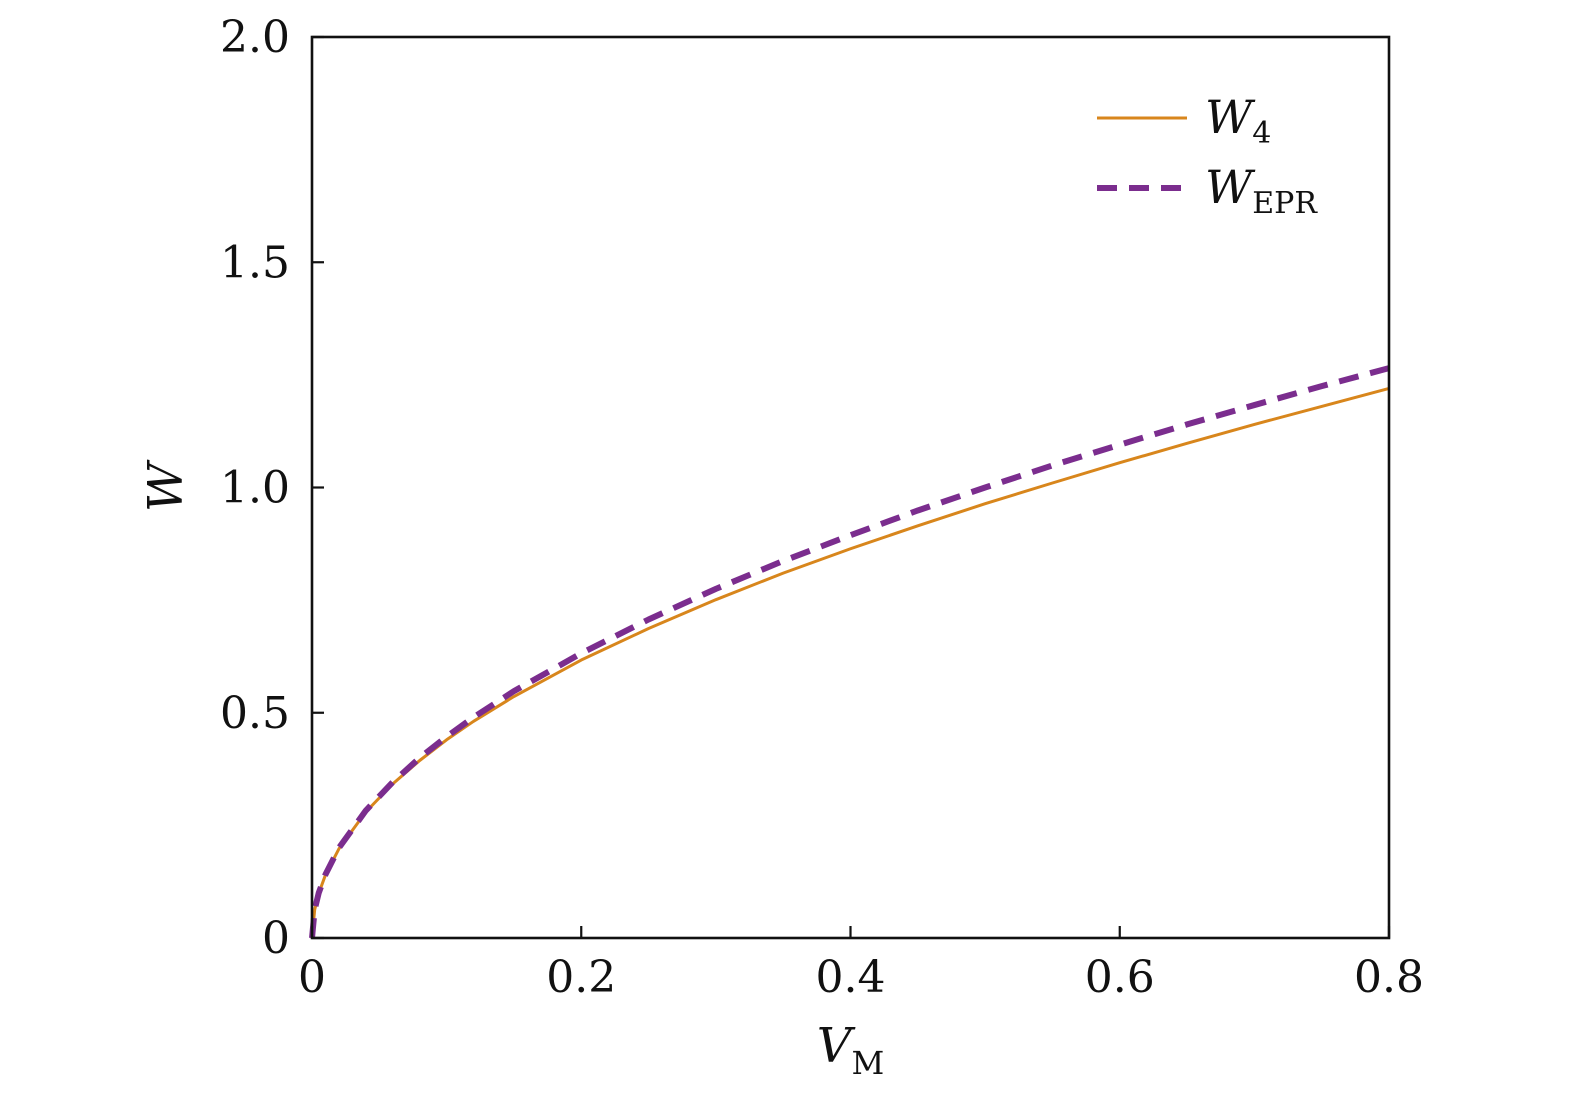 This screenshot has width=1575, height=1102. Describe the element at coordinates (276, 938) in the screenshot. I see `y-tick-label: 0` at that location.